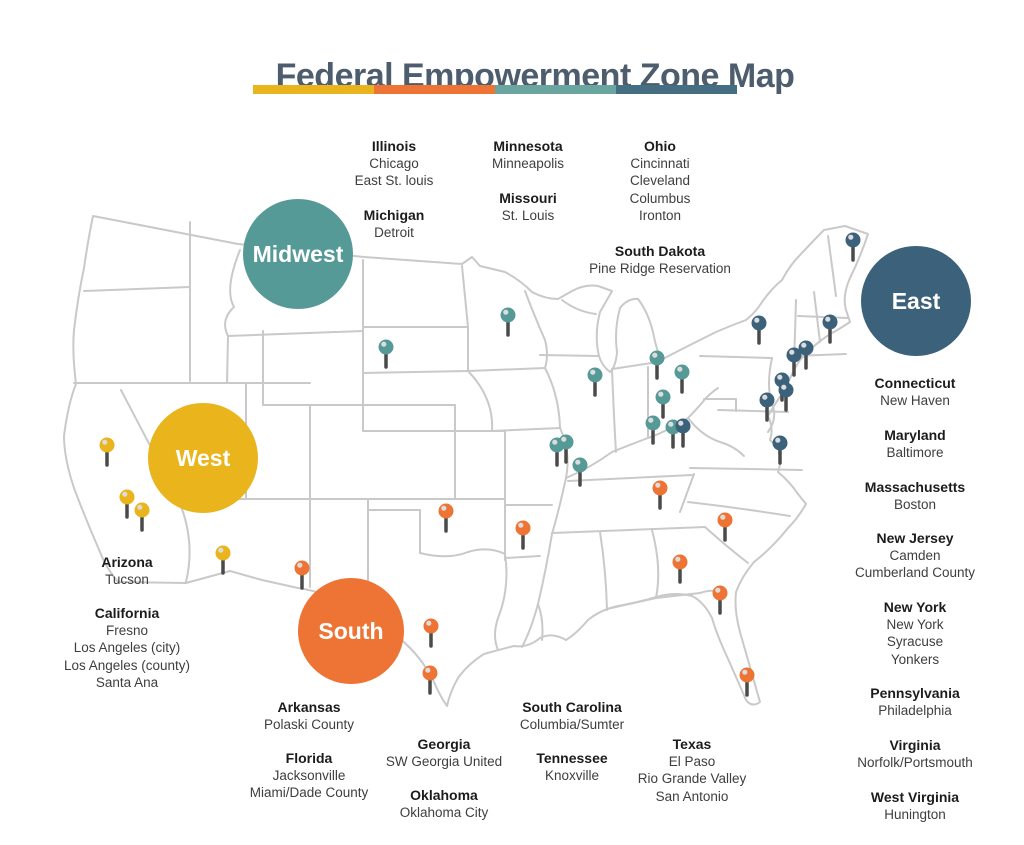 Image resolution: width=1024 pixels, height=845 pixels. What do you see at coordinates (444, 804) in the screenshot?
I see `state-label-group: Oklahoma Oklahoma City` at bounding box center [444, 804].